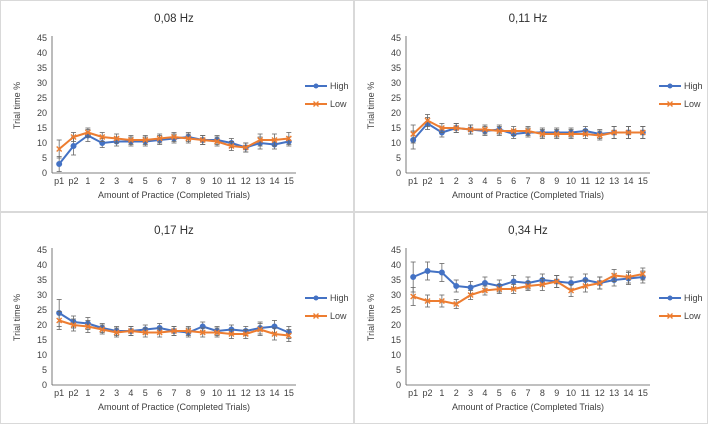 This screenshot has height=424, width=708. Describe the element at coordinates (174, 19) in the screenshot. I see `chart-title: 0,08 Hz` at that location.